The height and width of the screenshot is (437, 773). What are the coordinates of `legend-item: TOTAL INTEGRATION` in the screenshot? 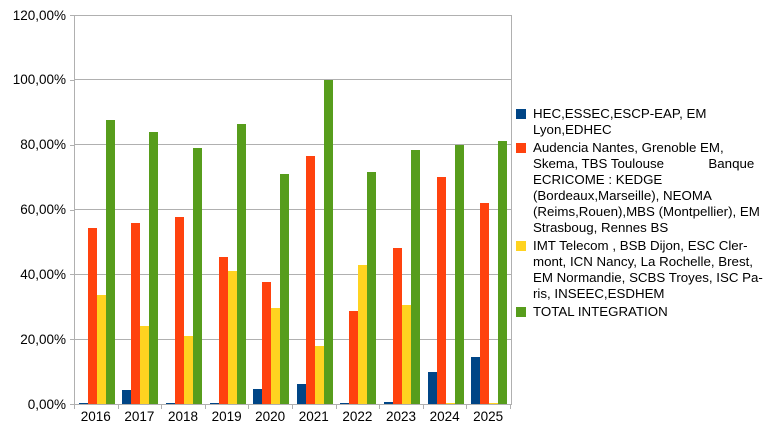 It's located at (644, 312).